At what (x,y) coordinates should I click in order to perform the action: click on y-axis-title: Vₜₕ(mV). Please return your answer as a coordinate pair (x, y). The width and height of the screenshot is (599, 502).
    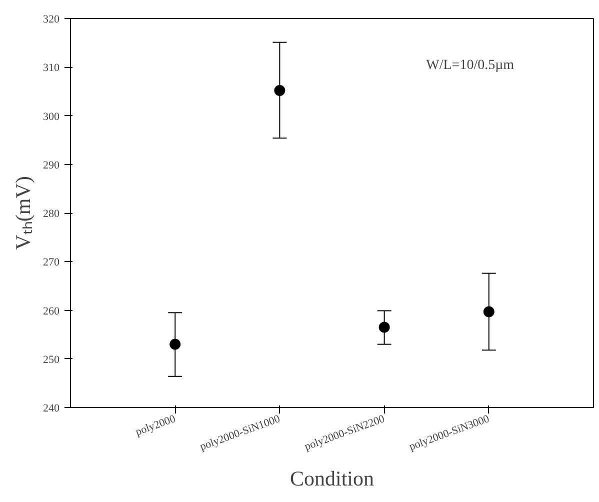
    Looking at the image, I should click on (23, 213).